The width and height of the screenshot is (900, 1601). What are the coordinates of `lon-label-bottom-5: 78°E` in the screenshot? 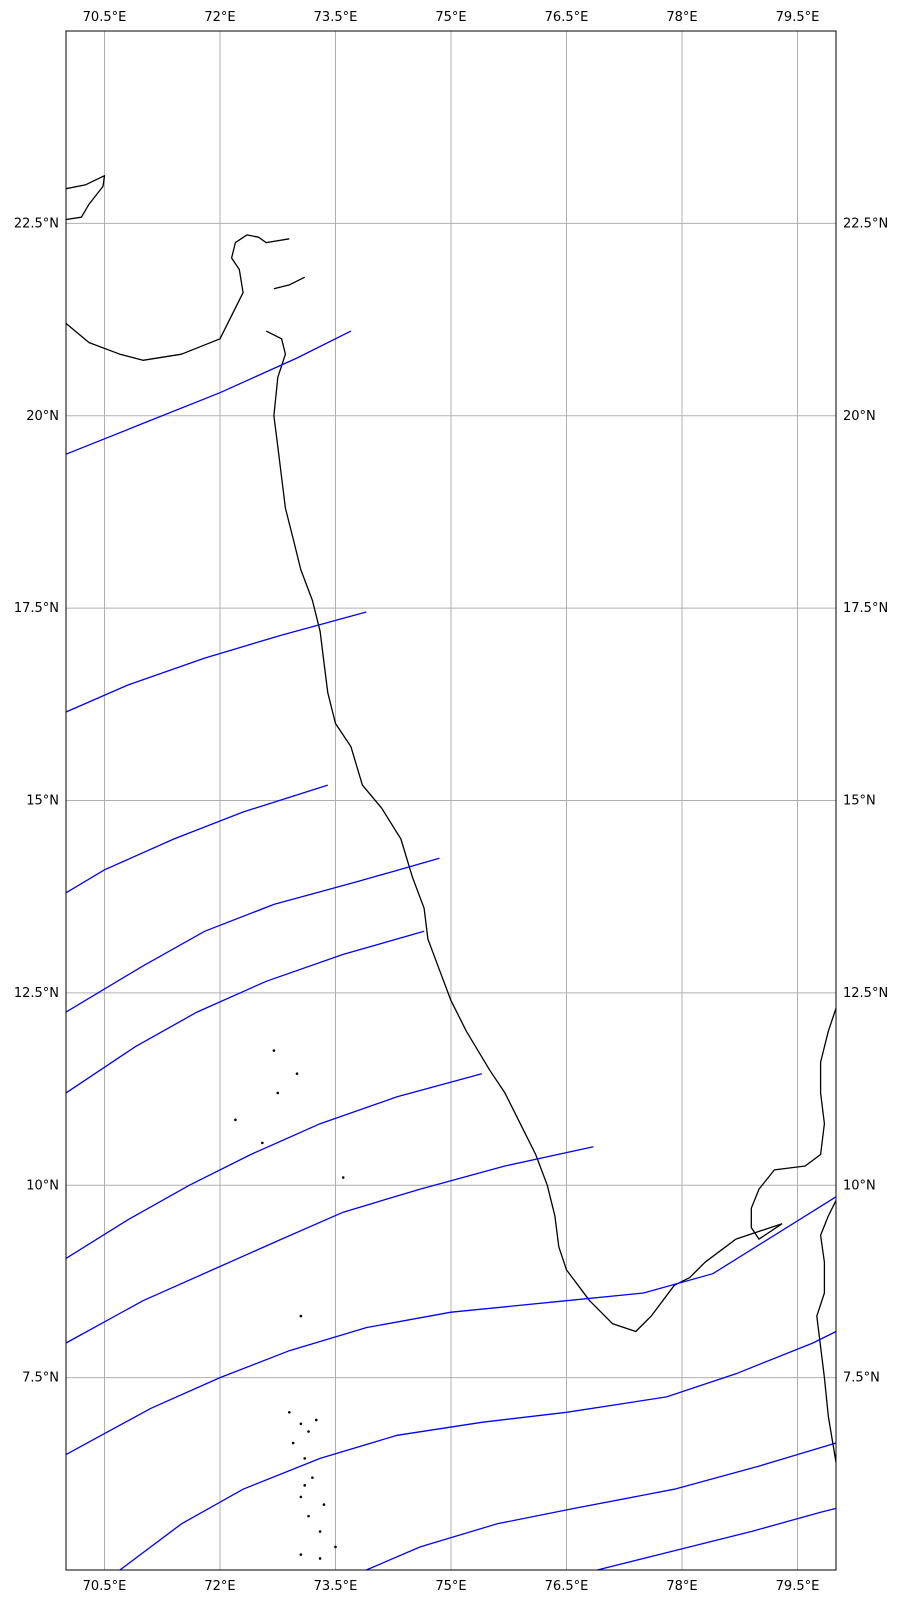 It's located at (681, 1586).